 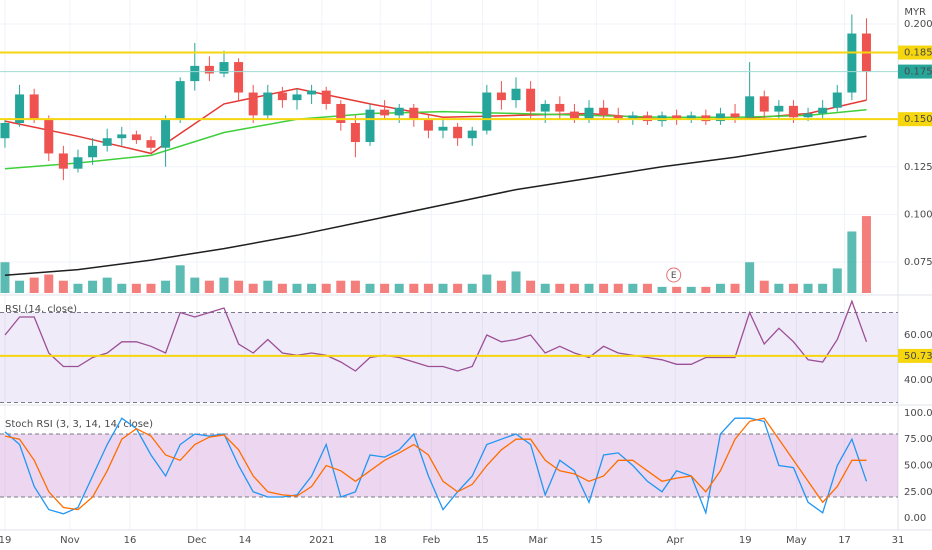 What do you see at coordinates (918, 492) in the screenshot?
I see `y-tick-label: 25.00` at bounding box center [918, 492].